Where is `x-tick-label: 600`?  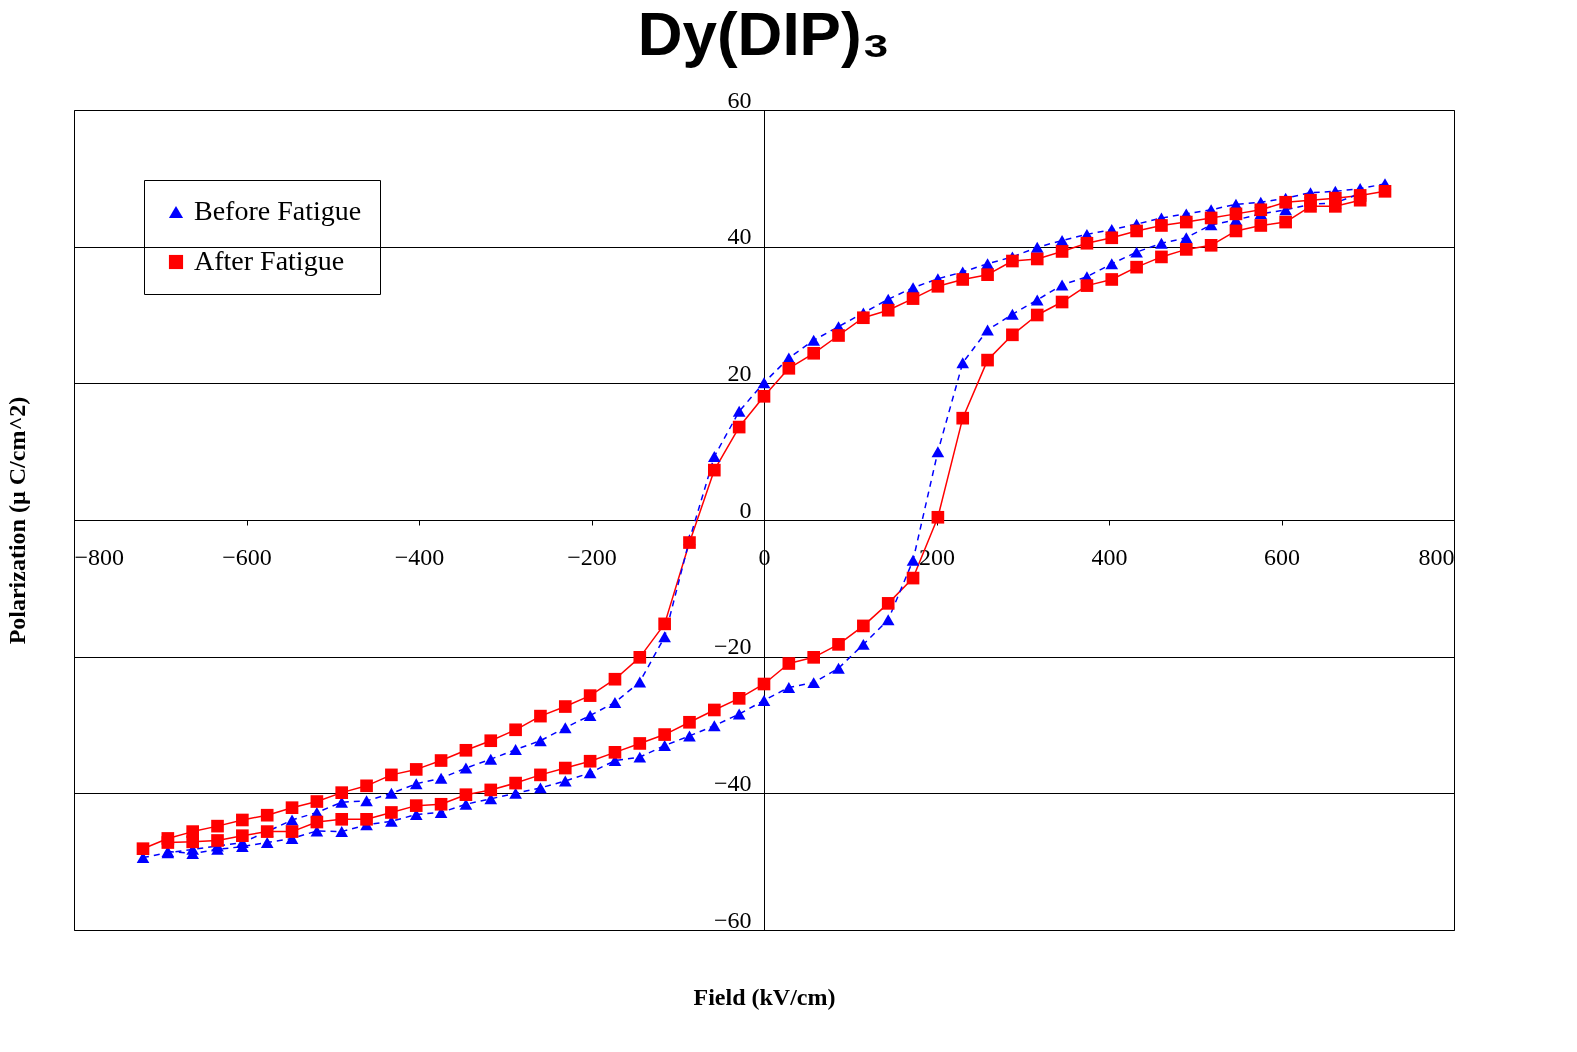
x-tick-label: 600 is located at coordinates (1282, 556).